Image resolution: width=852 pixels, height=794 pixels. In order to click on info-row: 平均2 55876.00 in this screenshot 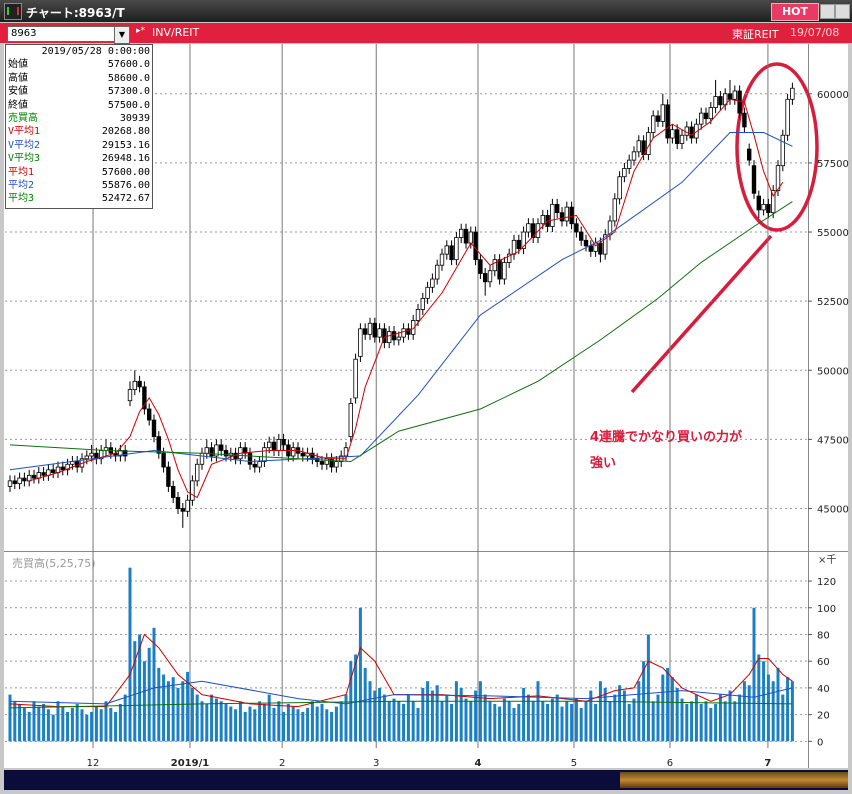, I will do `click(79, 185)`.